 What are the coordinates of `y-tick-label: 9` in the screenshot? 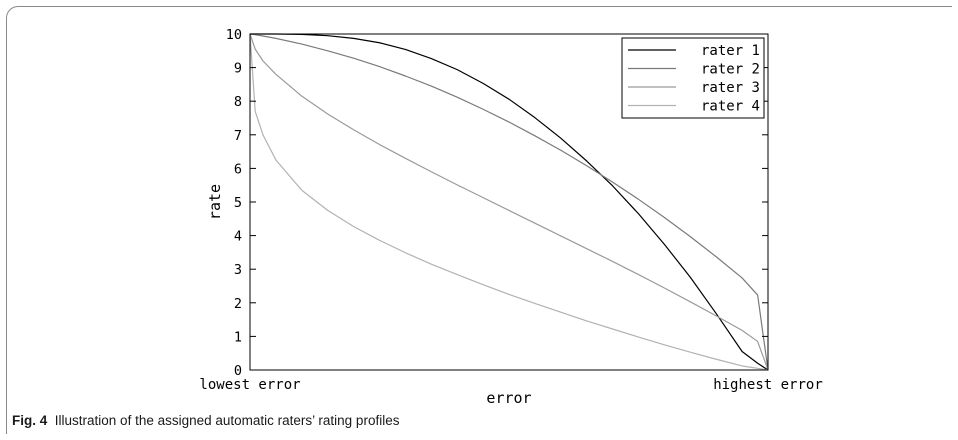 It's located at (238, 69).